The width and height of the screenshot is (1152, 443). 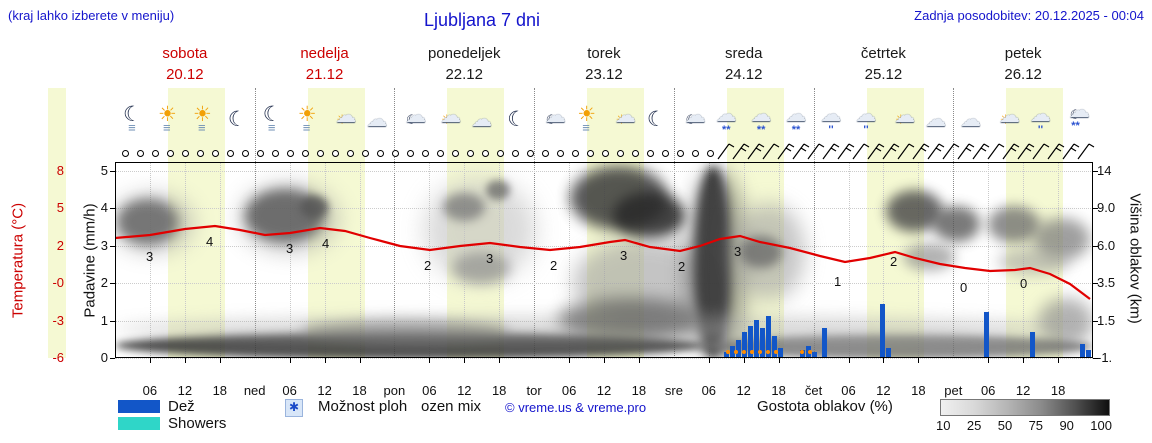 What do you see at coordinates (428, 265) in the screenshot?
I see `temp-value-label: 2` at bounding box center [428, 265].